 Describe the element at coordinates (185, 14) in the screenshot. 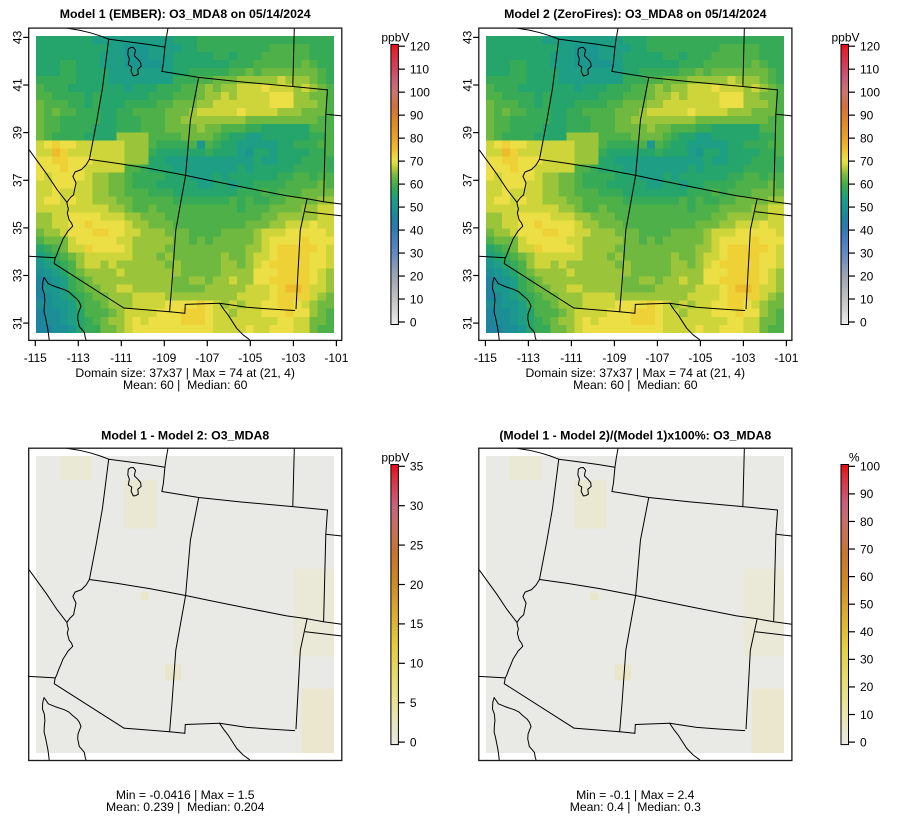

I see `svg-text:Model 1 (EMBER): O3_MDA8 on 05: Model 1 (EMBER): O3_MDA8 on 05/14/2024` at that location.